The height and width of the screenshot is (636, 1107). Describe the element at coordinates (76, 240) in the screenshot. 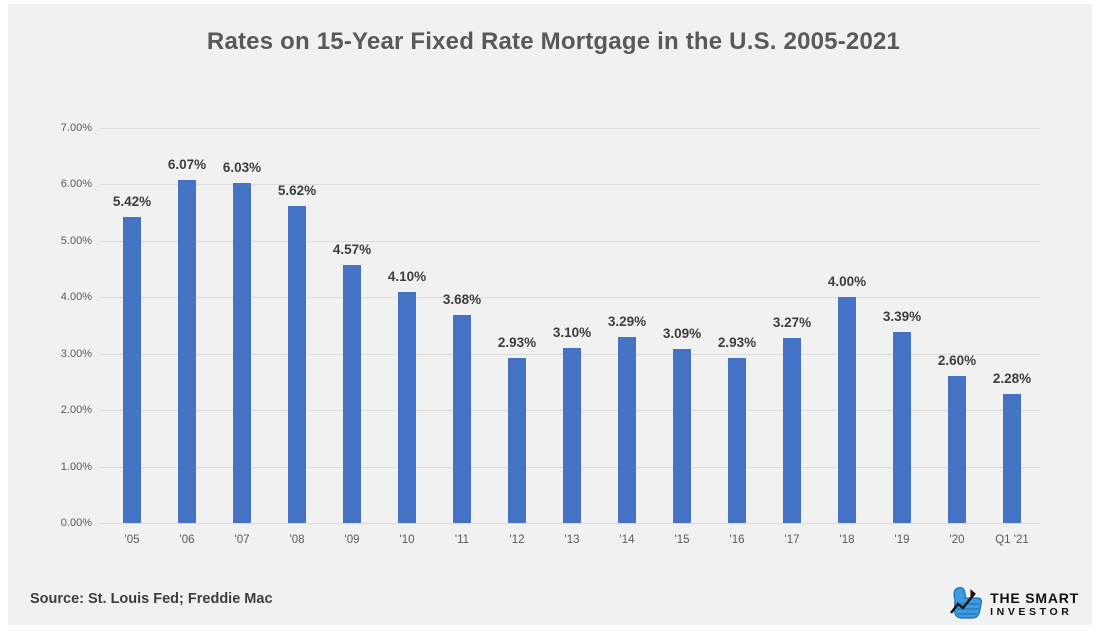

I see `y-tick-label: 5.00%` at that location.